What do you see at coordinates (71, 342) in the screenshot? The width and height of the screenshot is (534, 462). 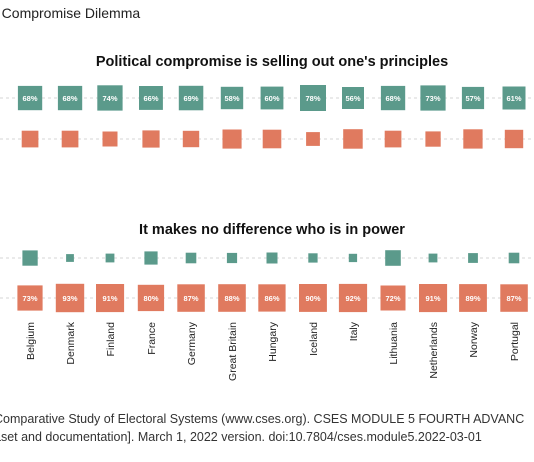 I see `x-tick-label: Denmark` at bounding box center [71, 342].